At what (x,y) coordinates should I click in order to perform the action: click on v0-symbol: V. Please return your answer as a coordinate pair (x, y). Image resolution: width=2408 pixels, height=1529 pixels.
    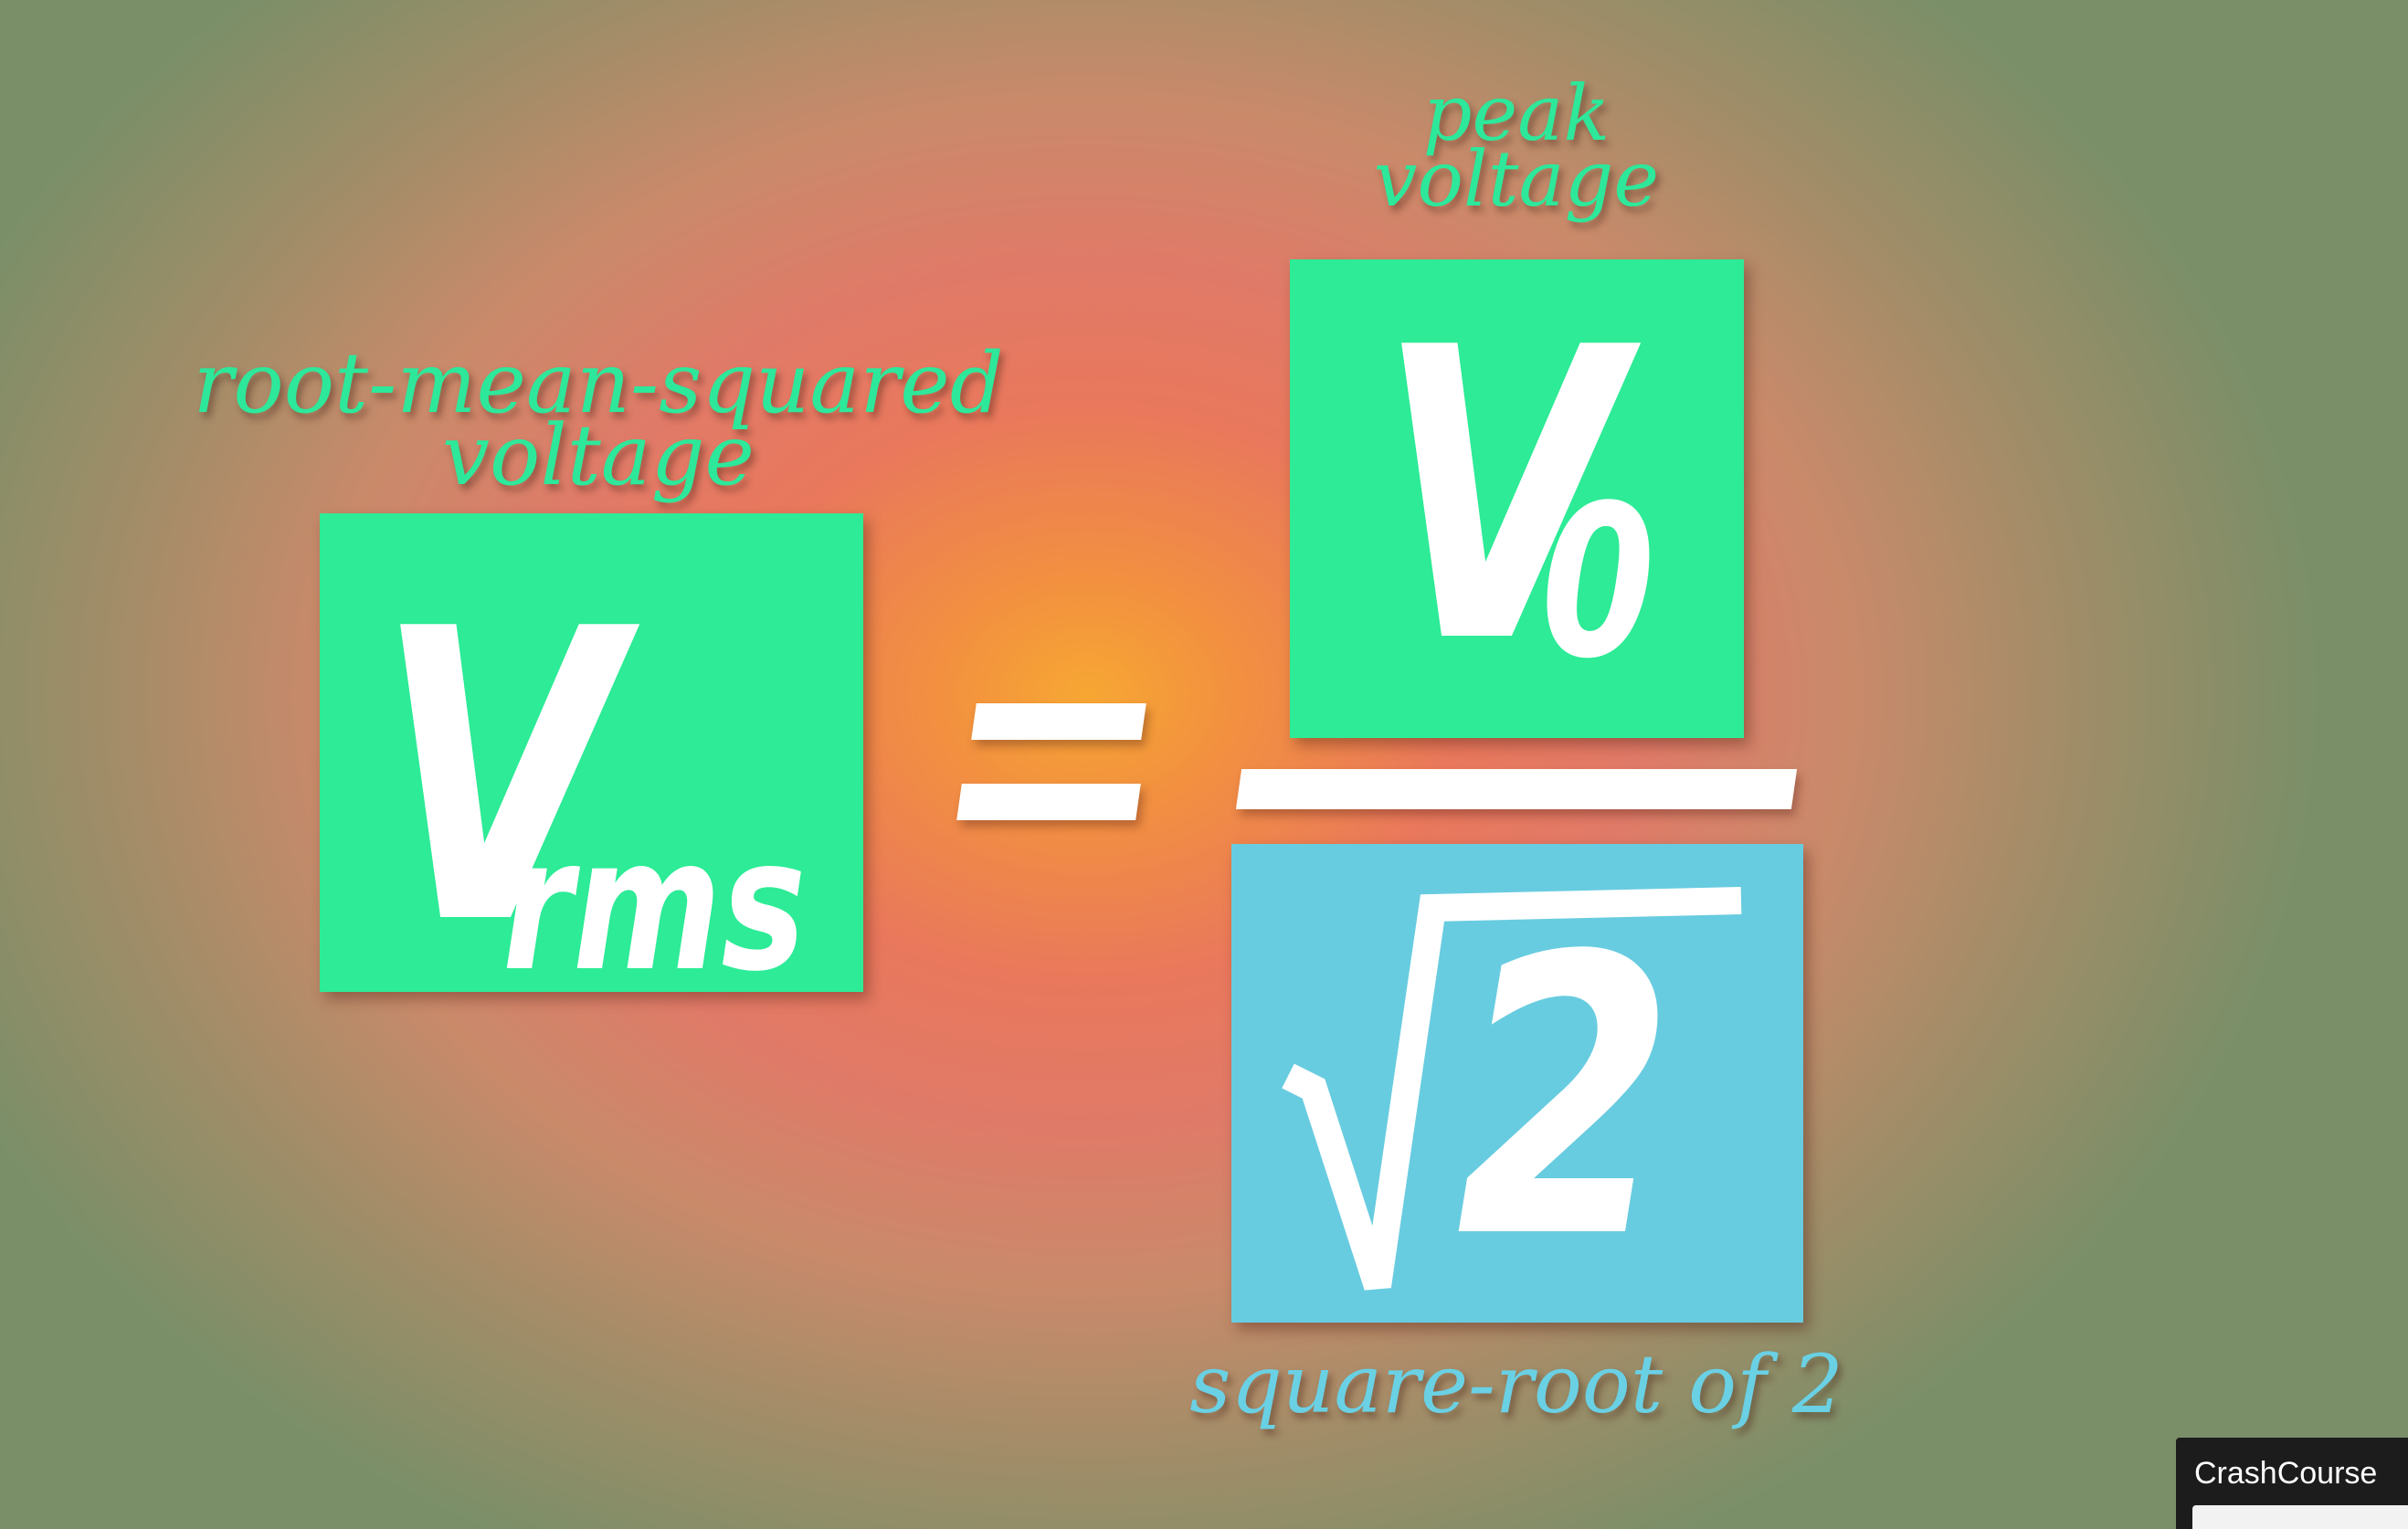
    Looking at the image, I should click on (1499, 497).